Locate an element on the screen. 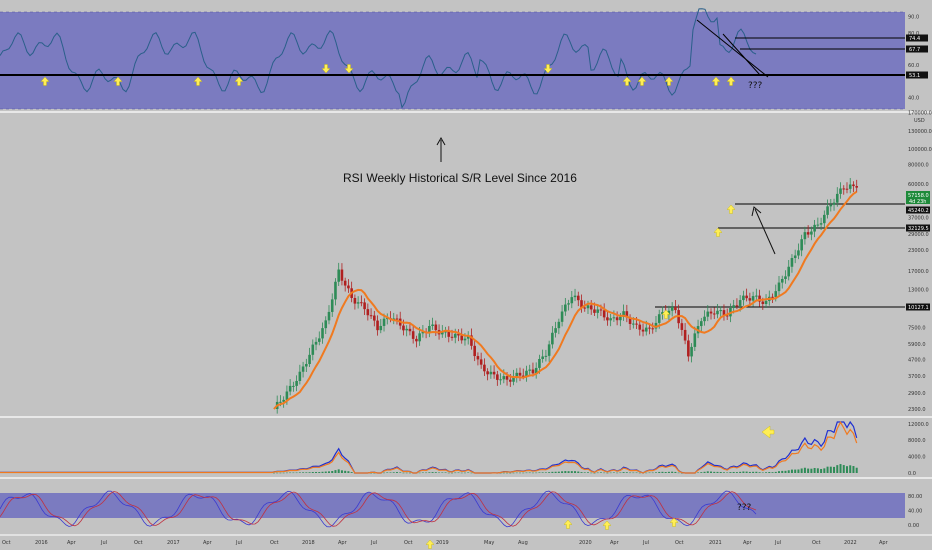  stoch-up-arrow-icon is located at coordinates (568, 524).